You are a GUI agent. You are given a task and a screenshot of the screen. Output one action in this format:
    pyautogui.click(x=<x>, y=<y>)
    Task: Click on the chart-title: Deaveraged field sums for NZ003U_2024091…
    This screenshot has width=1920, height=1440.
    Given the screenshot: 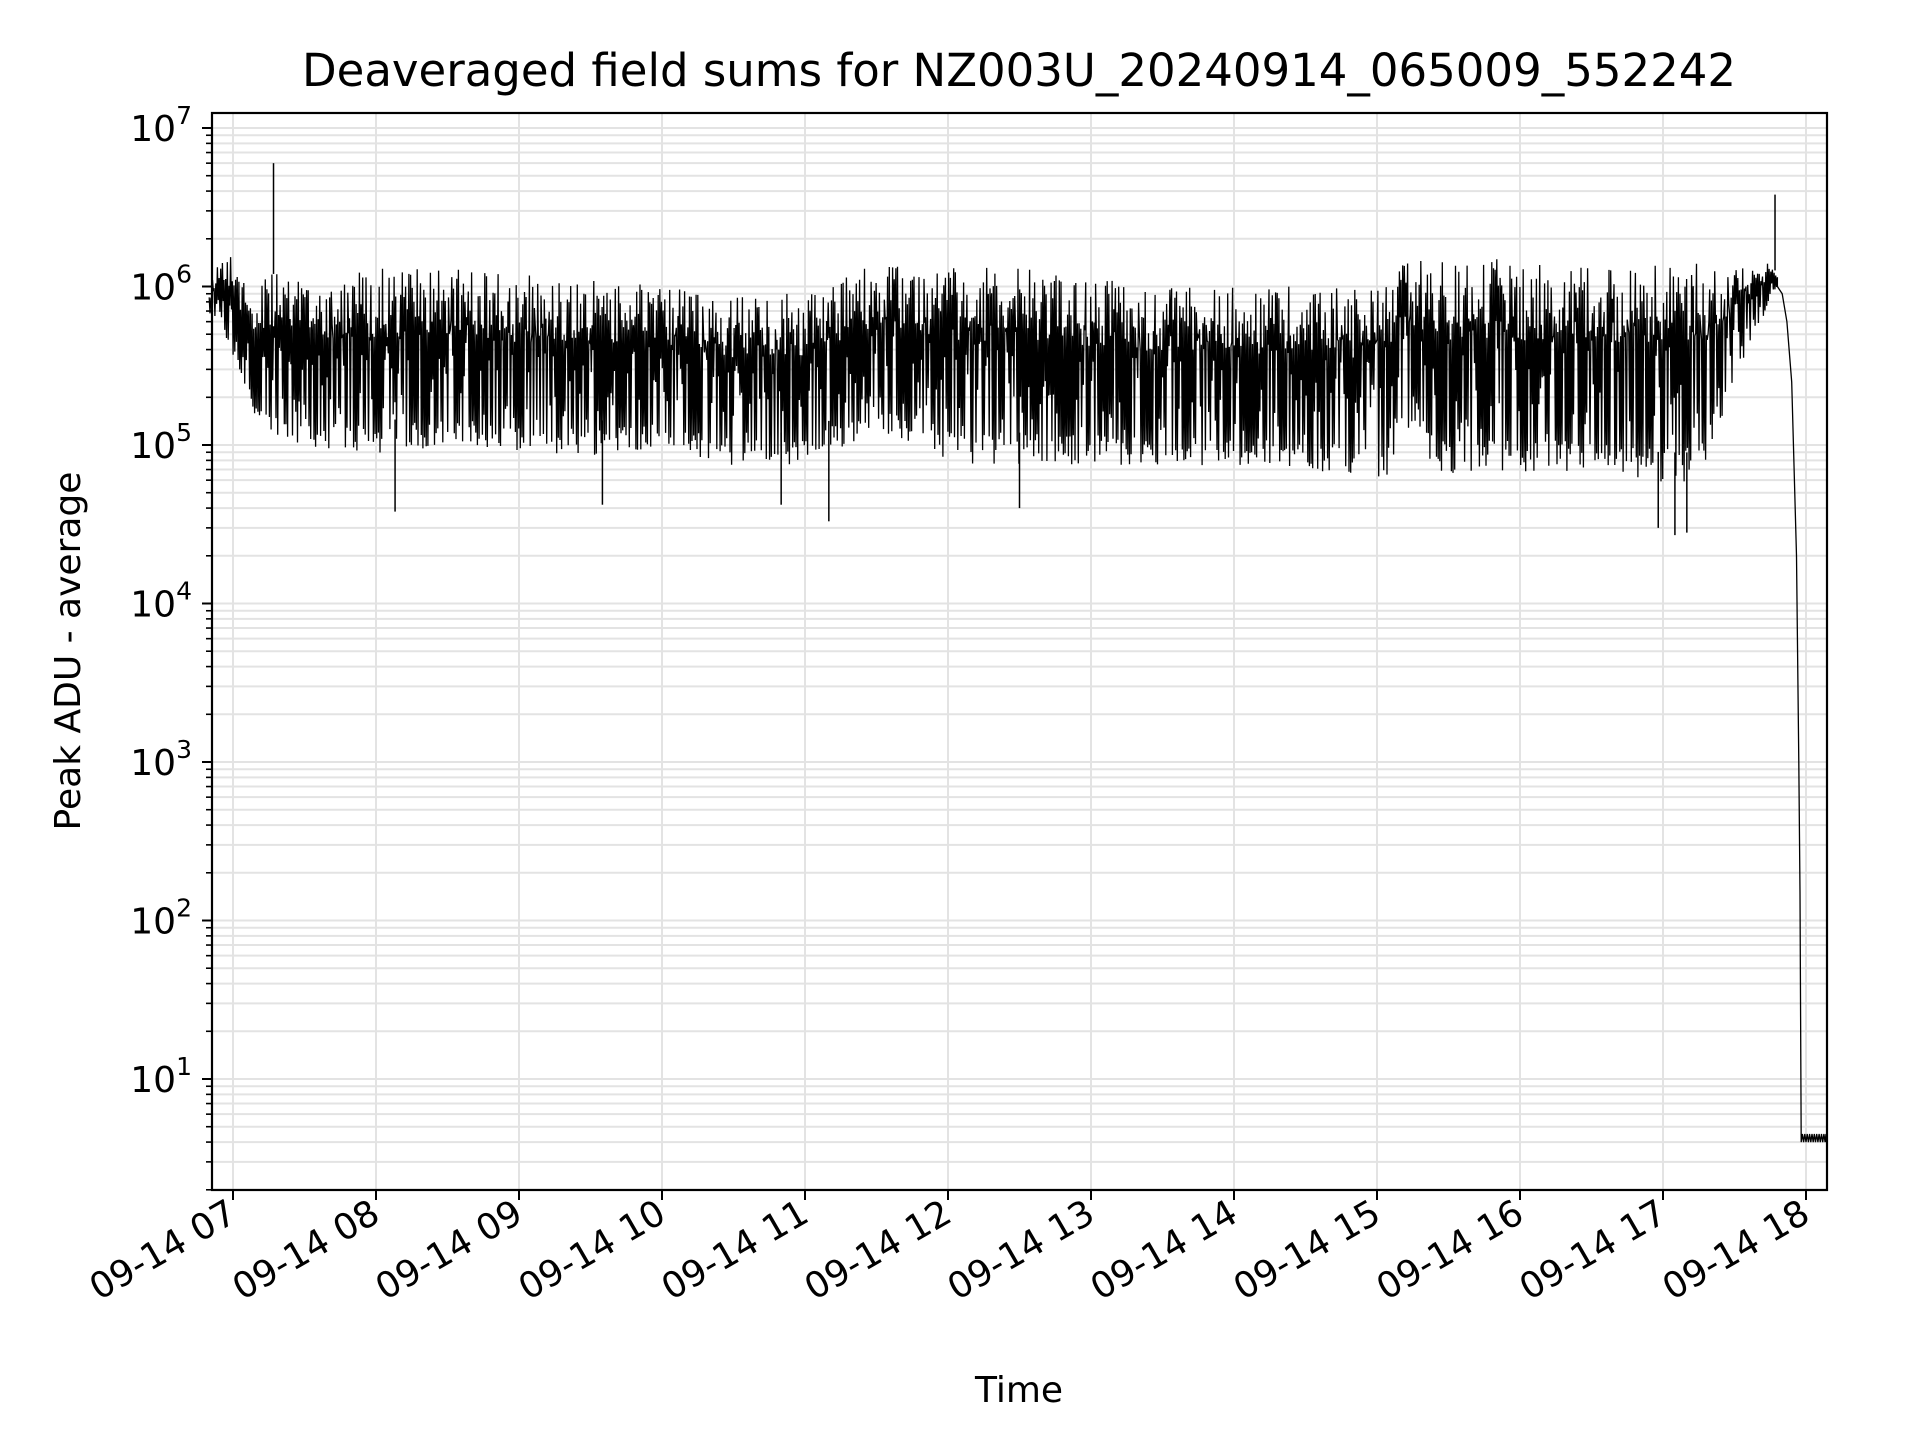 What is the action you would take?
    pyautogui.click(x=1019, y=70)
    